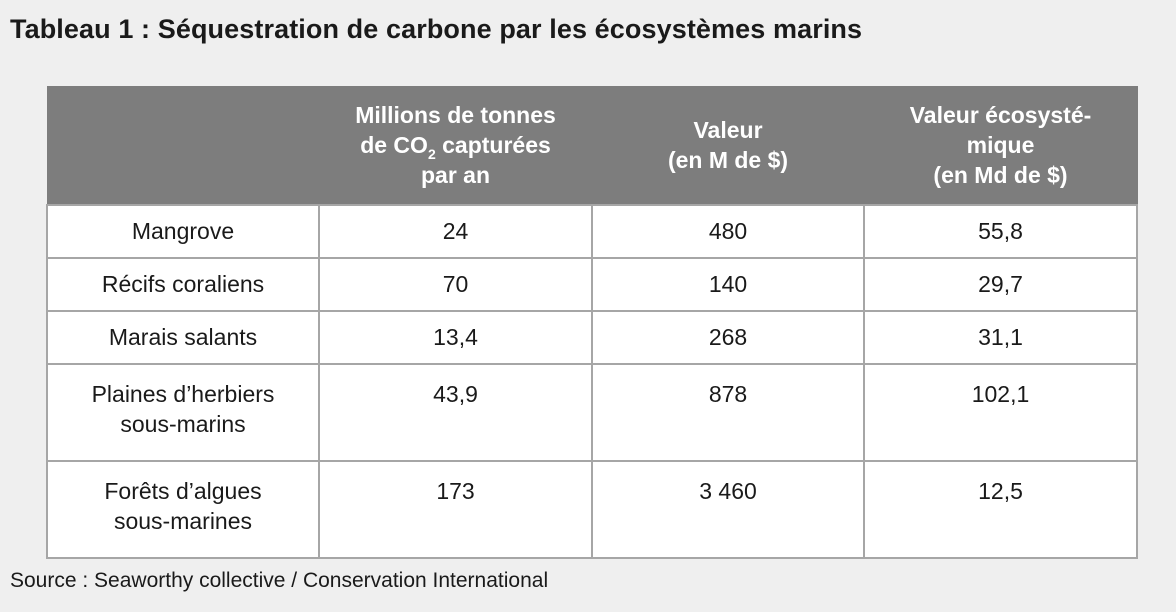 The height and width of the screenshot is (612, 1176). I want to click on row-label: Forêts d’algues sous-marines, so click(183, 509).